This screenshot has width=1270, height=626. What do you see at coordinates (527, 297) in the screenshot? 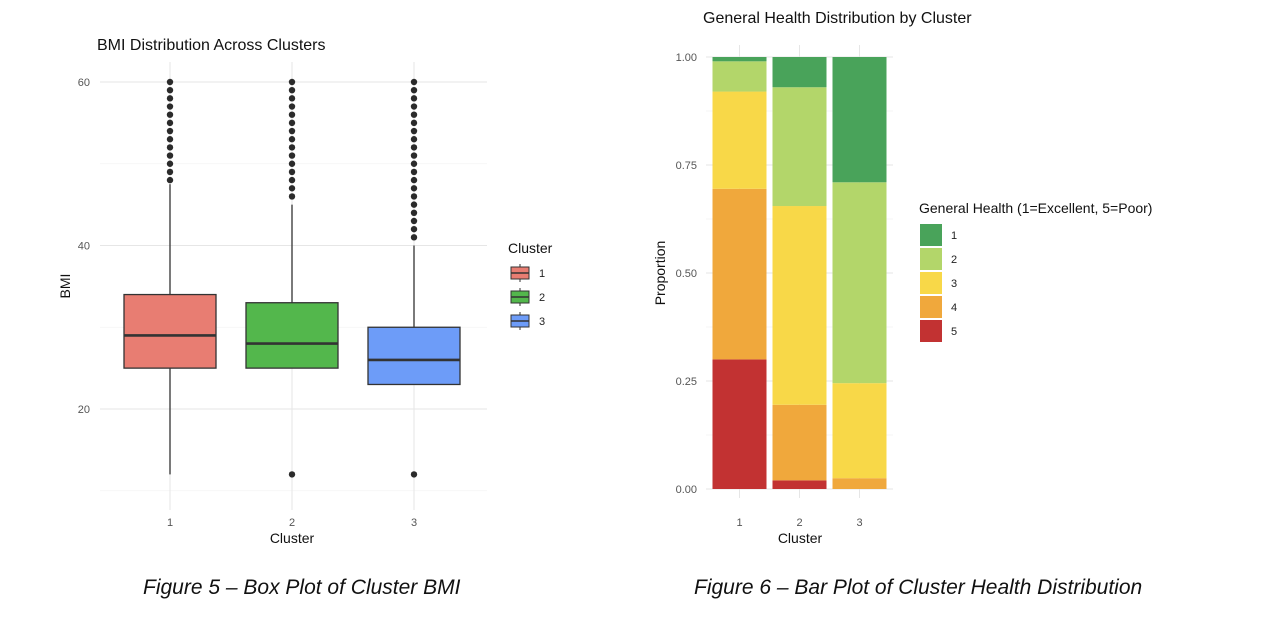
I see `legend-item-cluster-2: 2` at bounding box center [527, 297].